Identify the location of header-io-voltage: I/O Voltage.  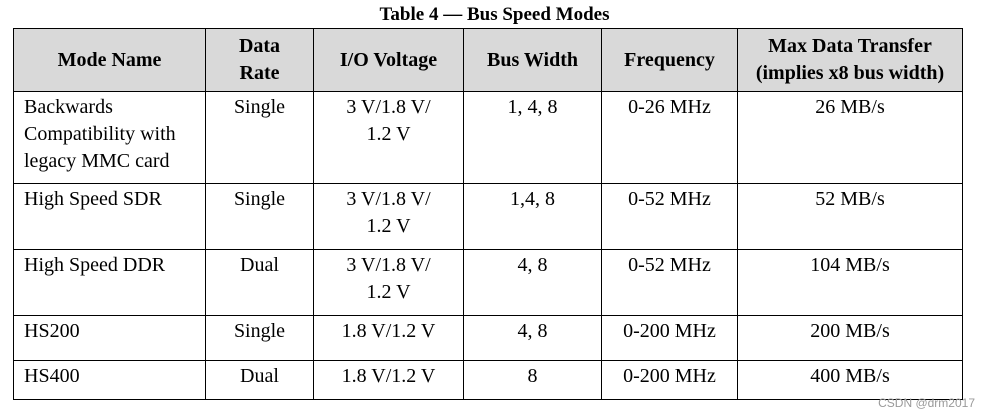
(388, 60).